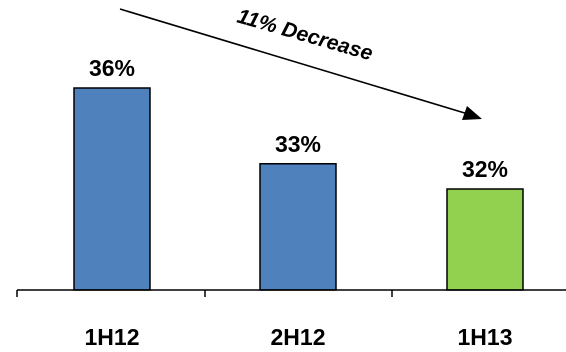 The image size is (566, 352). I want to click on x-tick-label-2h12: 2H12, so click(298, 337).